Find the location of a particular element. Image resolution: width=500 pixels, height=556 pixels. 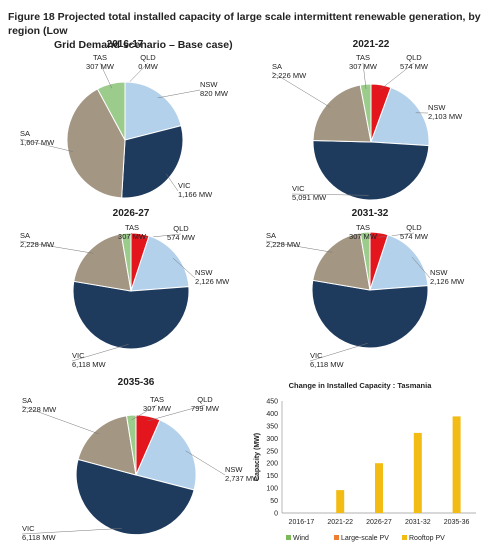

bar-y-tick-label: 50 is located at coordinates (274, 501).